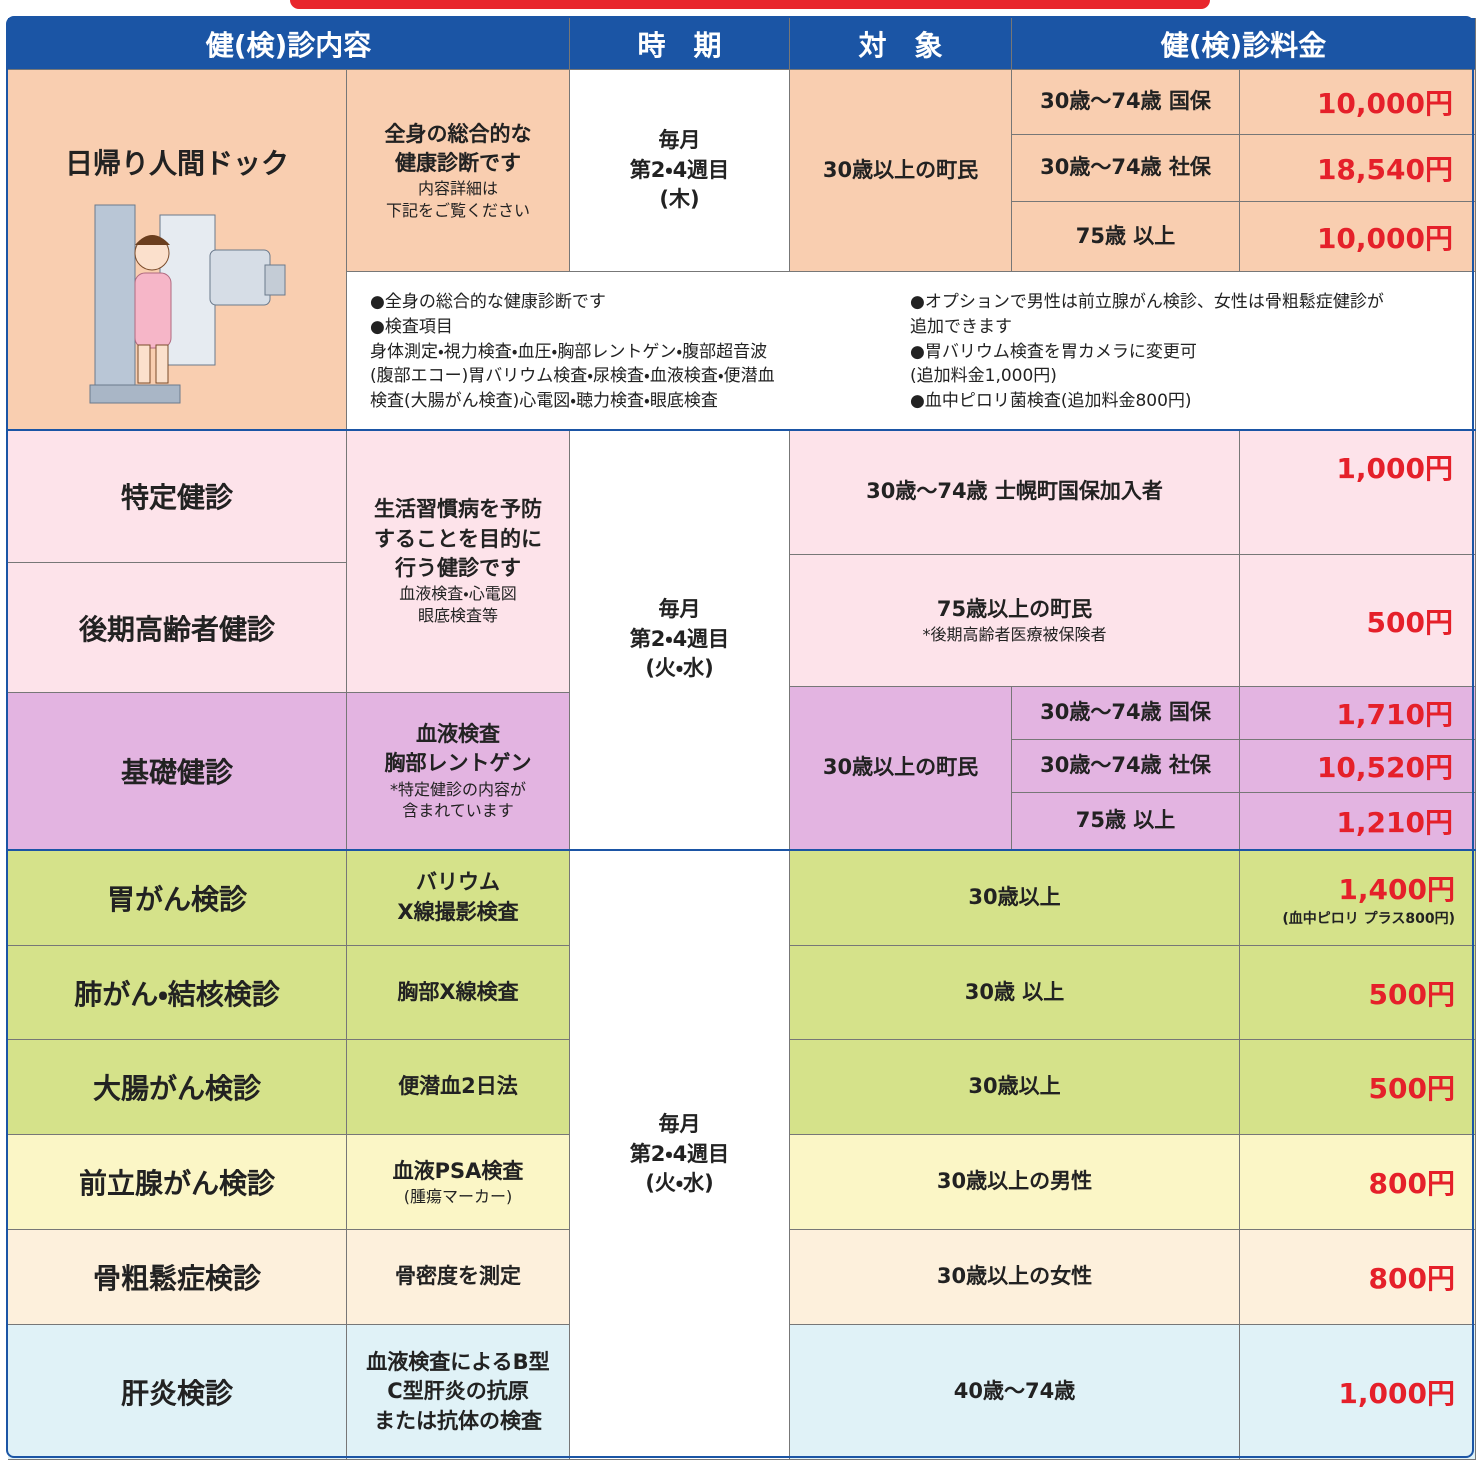 Image resolution: width=1478 pixels, height=1460 pixels. Describe the element at coordinates (458, 568) in the screenshot. I see `text: 行う健診です` at that location.